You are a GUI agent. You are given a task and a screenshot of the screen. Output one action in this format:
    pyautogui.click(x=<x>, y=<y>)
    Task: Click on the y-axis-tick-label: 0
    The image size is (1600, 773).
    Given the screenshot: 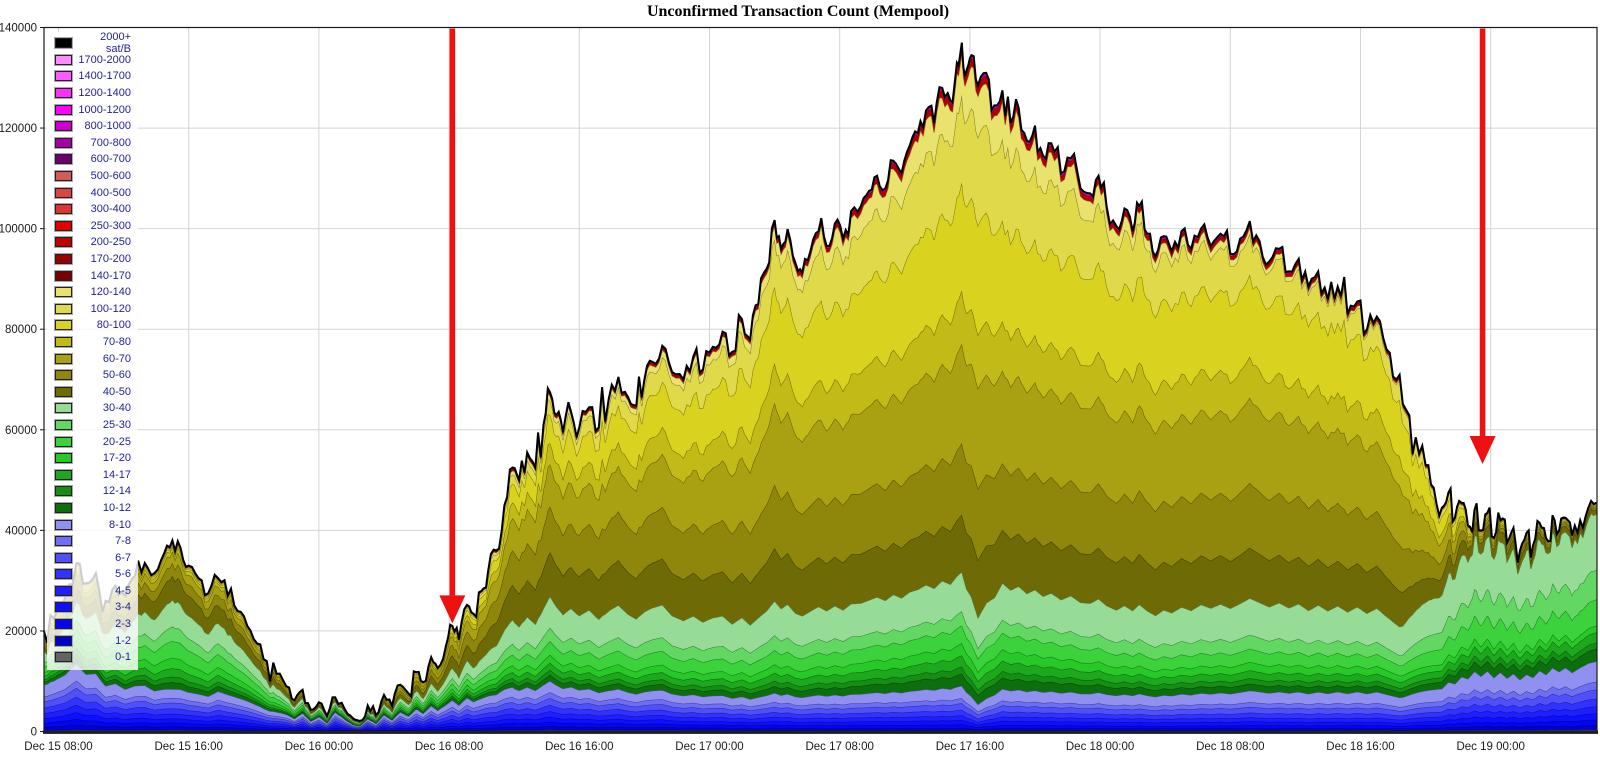 What is the action you would take?
    pyautogui.click(x=34, y=733)
    